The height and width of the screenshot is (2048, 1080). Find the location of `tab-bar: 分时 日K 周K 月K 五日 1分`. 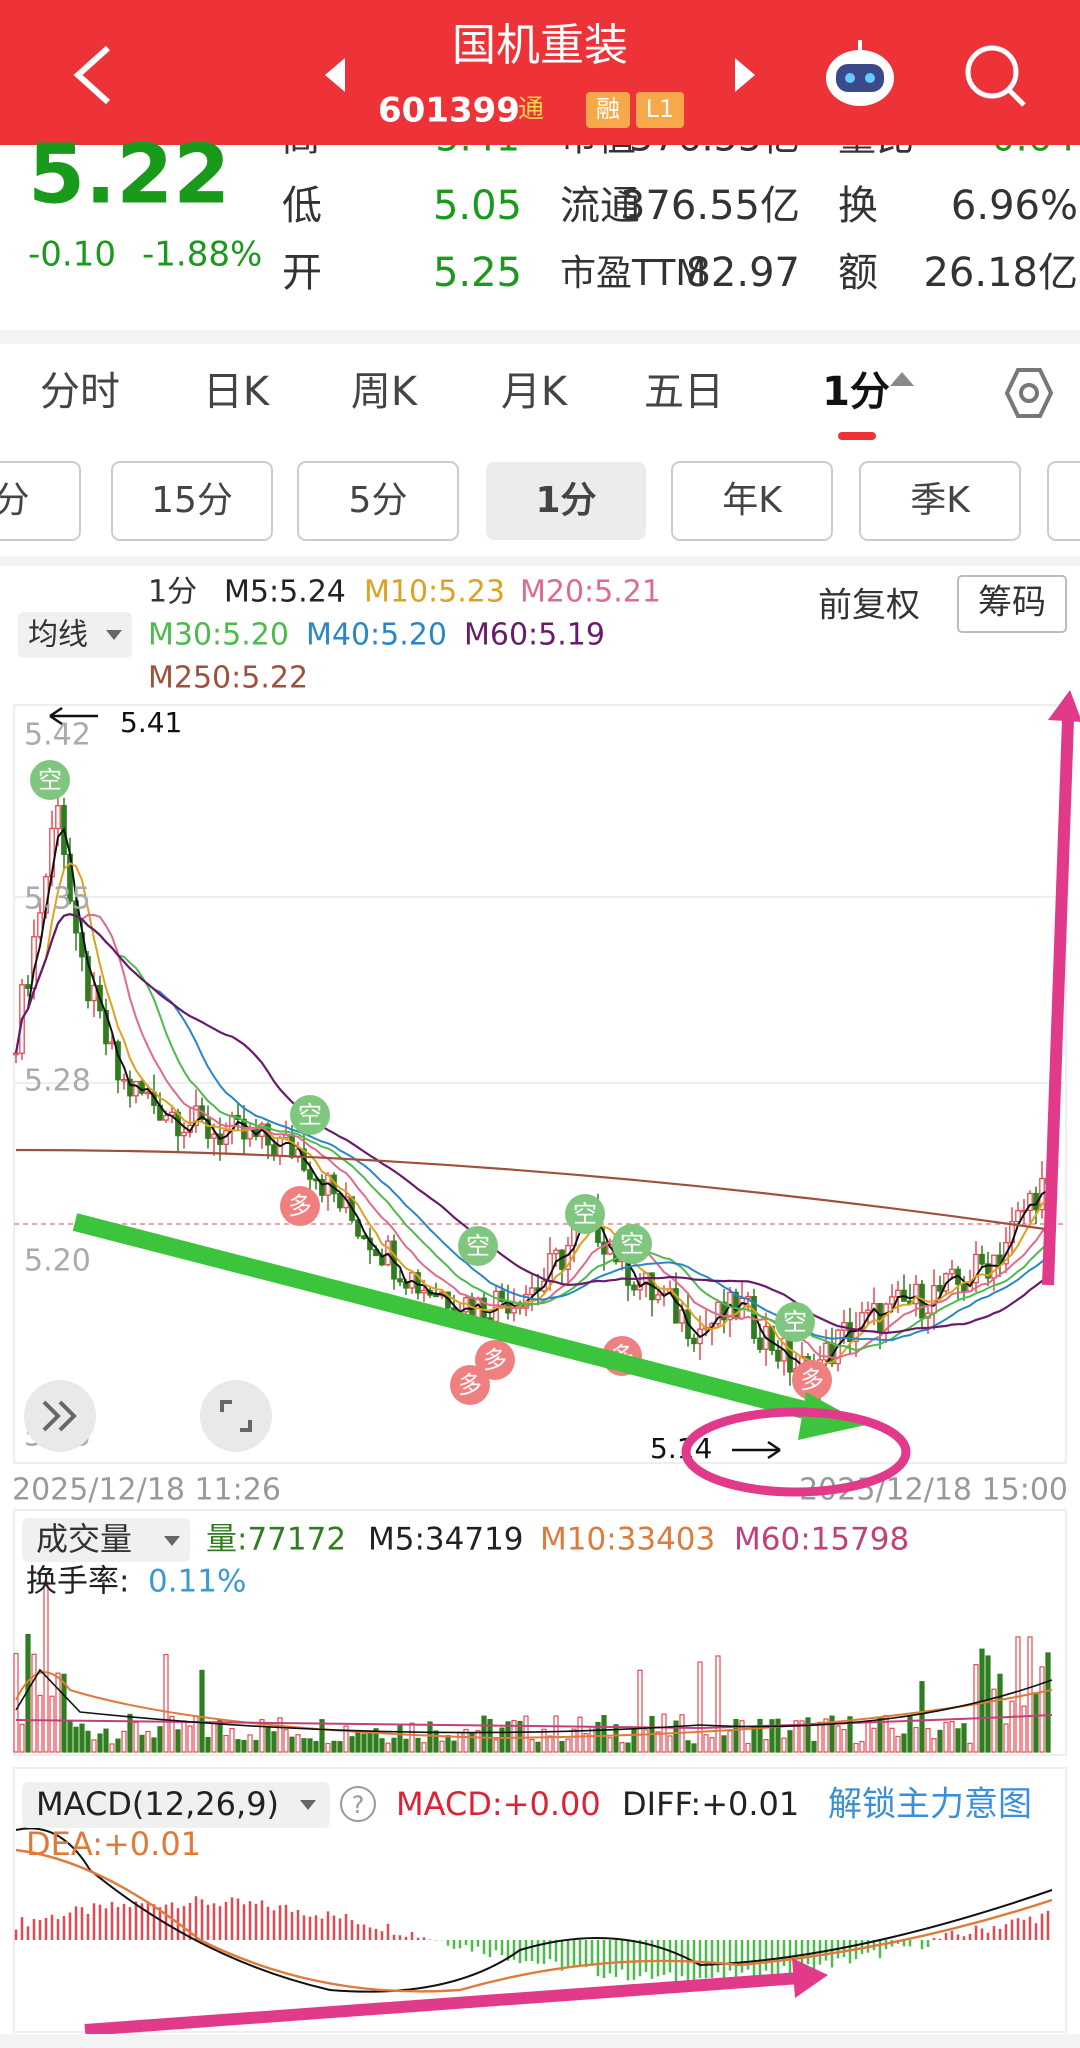

tab-bar: 分时 日K 周K 月K 五日 1分 is located at coordinates (465, 392).